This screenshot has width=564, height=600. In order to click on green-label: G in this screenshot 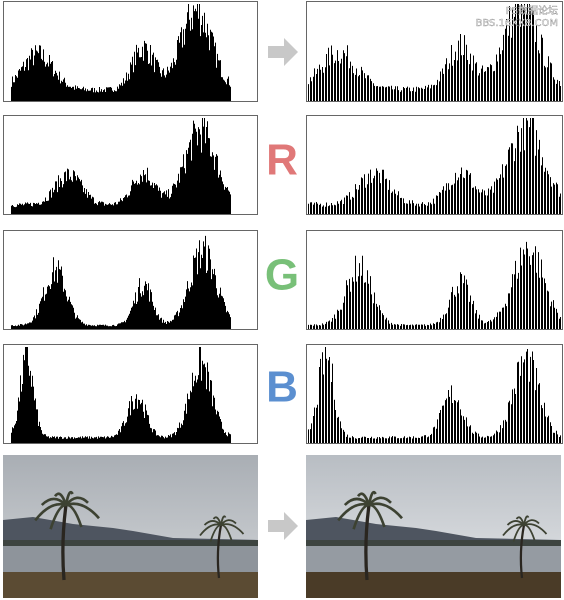, I will do `click(282, 275)`.